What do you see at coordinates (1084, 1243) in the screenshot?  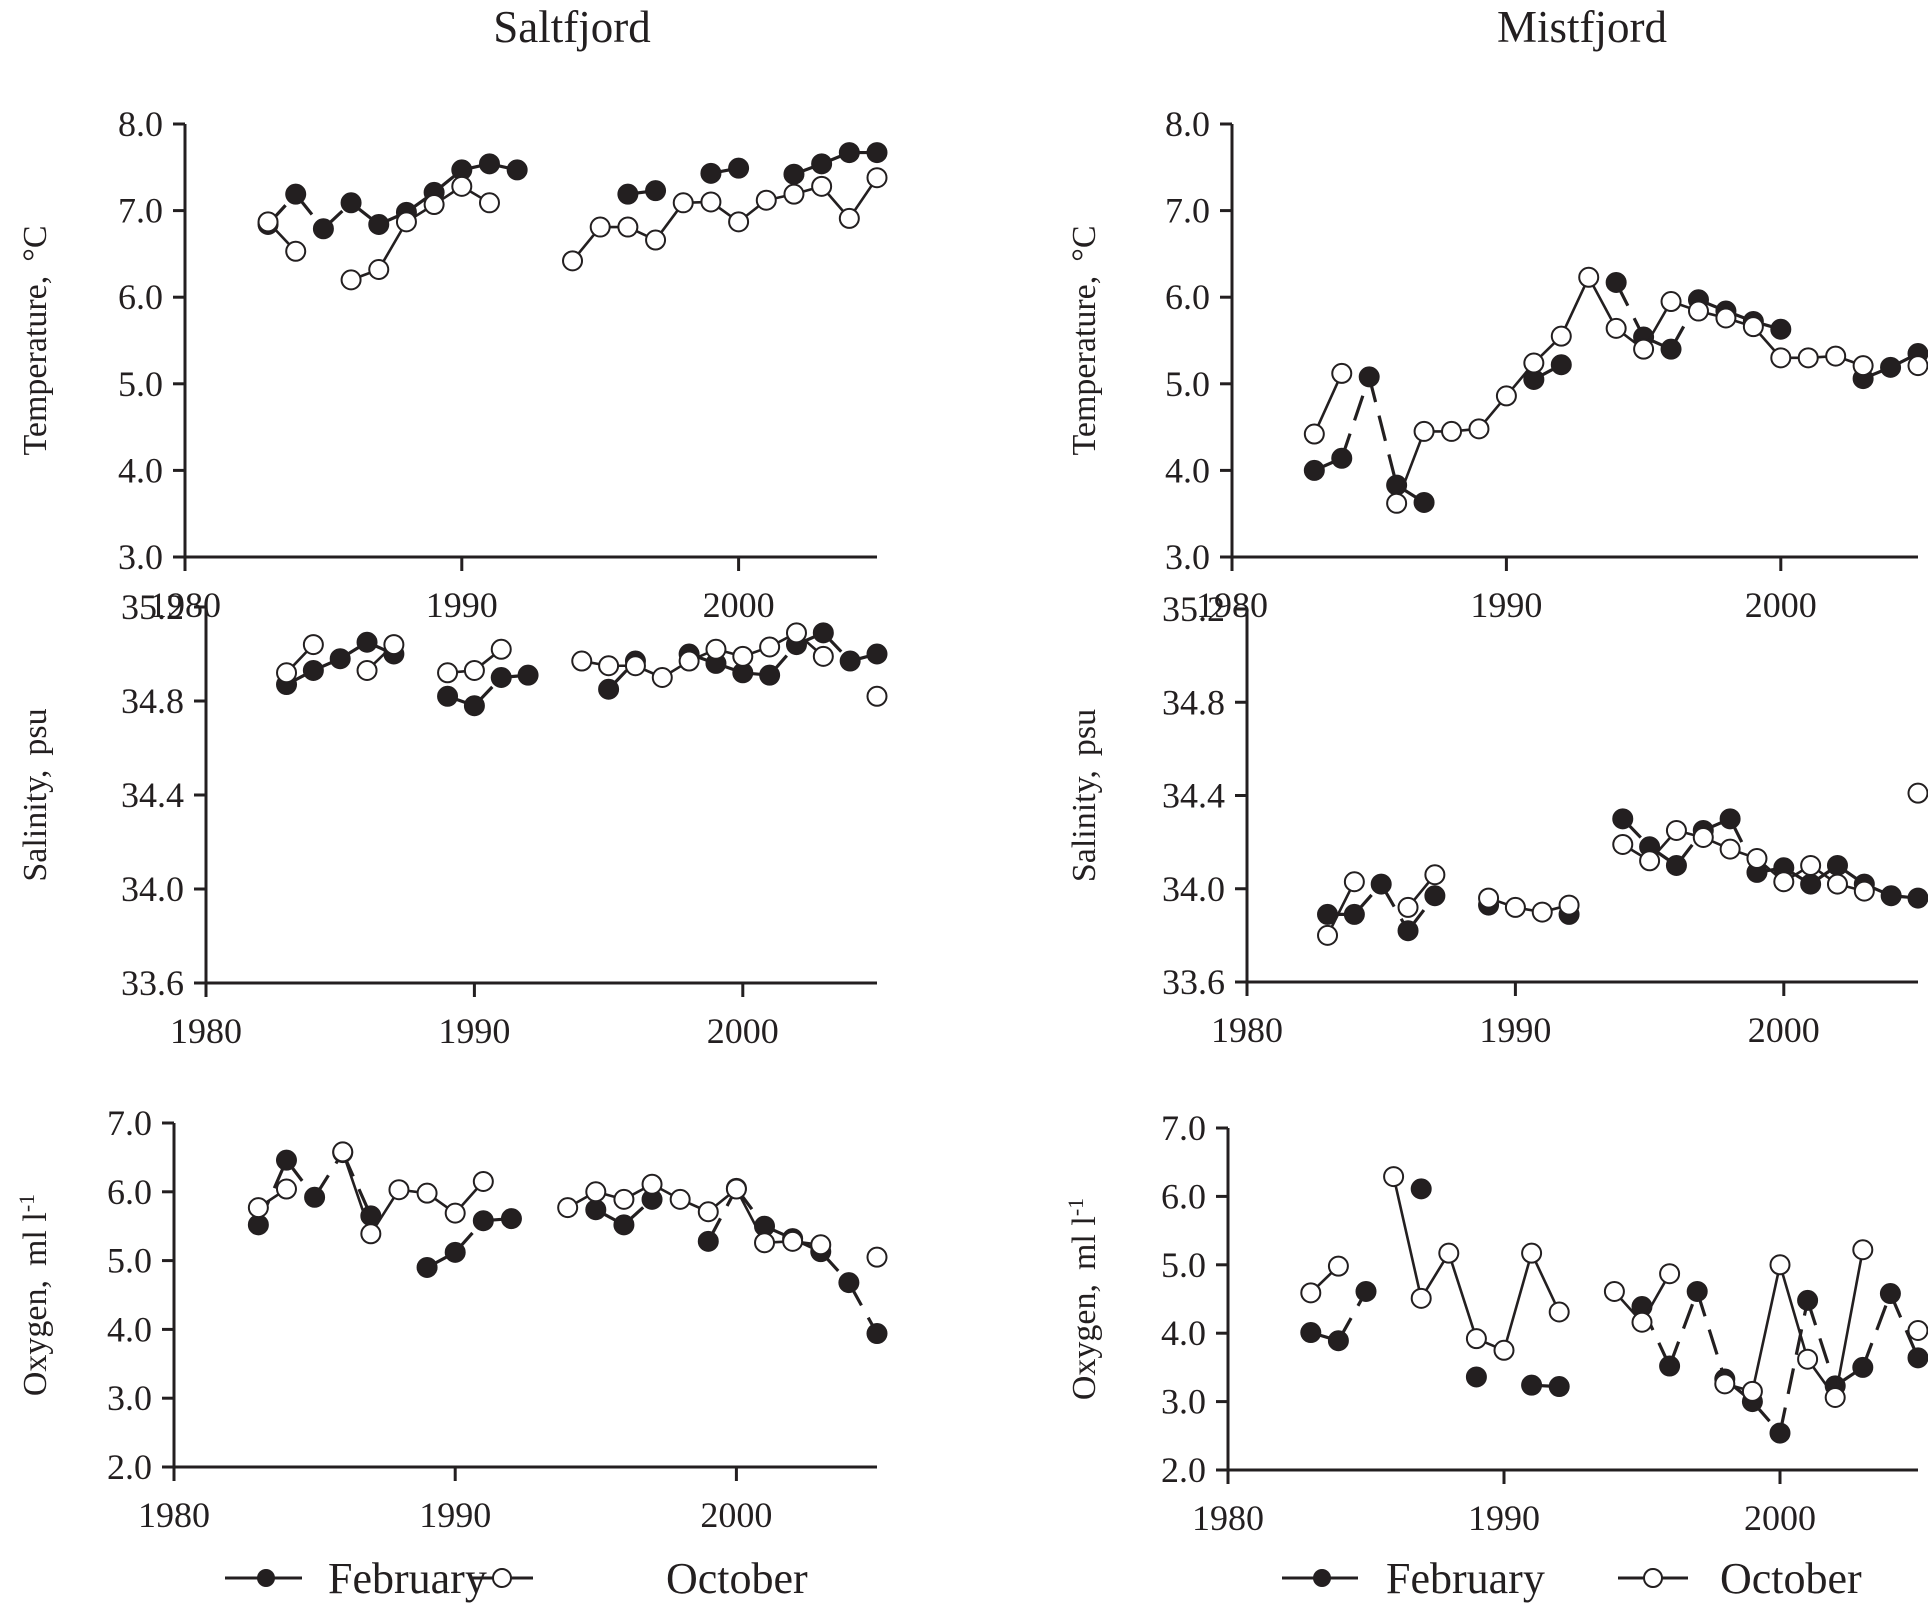 I see `y-axis-label-unit: ml l` at bounding box center [1084, 1243].